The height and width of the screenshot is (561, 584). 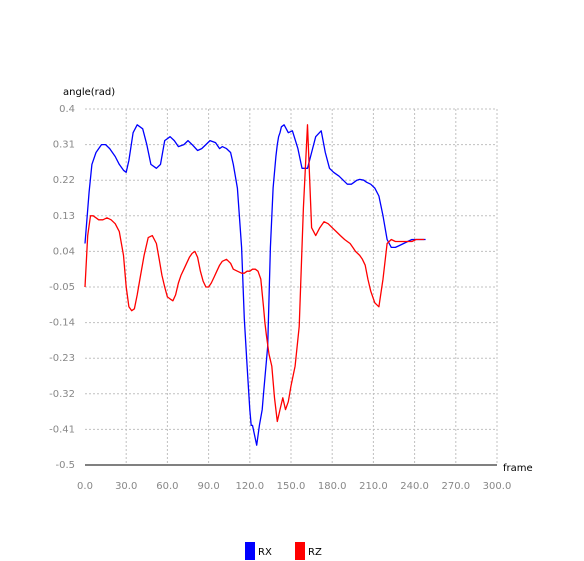 I want to click on y-tick-label: 0.04, so click(x=64, y=251).